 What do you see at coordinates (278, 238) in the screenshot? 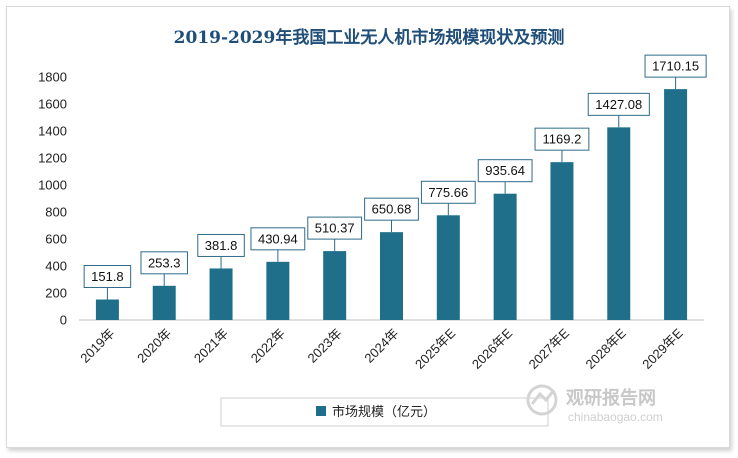
I see `data-label: 430.94` at bounding box center [278, 238].